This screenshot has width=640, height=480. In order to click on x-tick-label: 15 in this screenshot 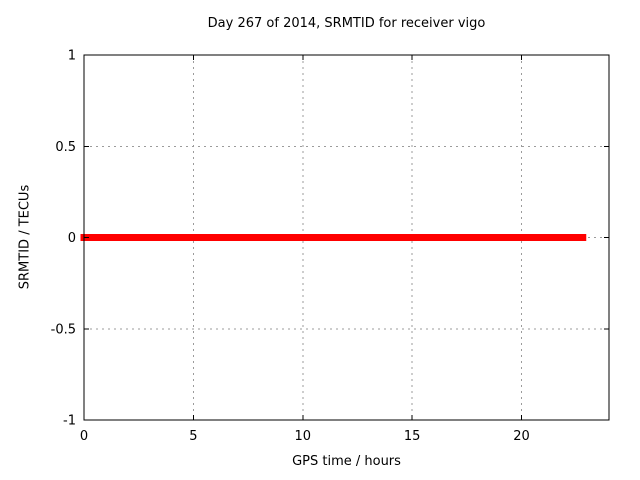, I will do `click(412, 436)`.